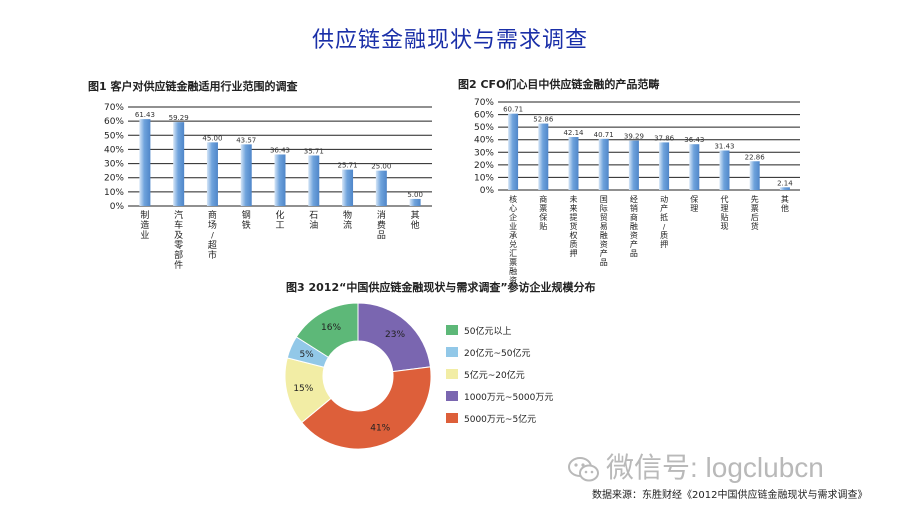  Describe the element at coordinates (246, 140) in the screenshot. I see `chart1-value-label: 43.57` at that location.